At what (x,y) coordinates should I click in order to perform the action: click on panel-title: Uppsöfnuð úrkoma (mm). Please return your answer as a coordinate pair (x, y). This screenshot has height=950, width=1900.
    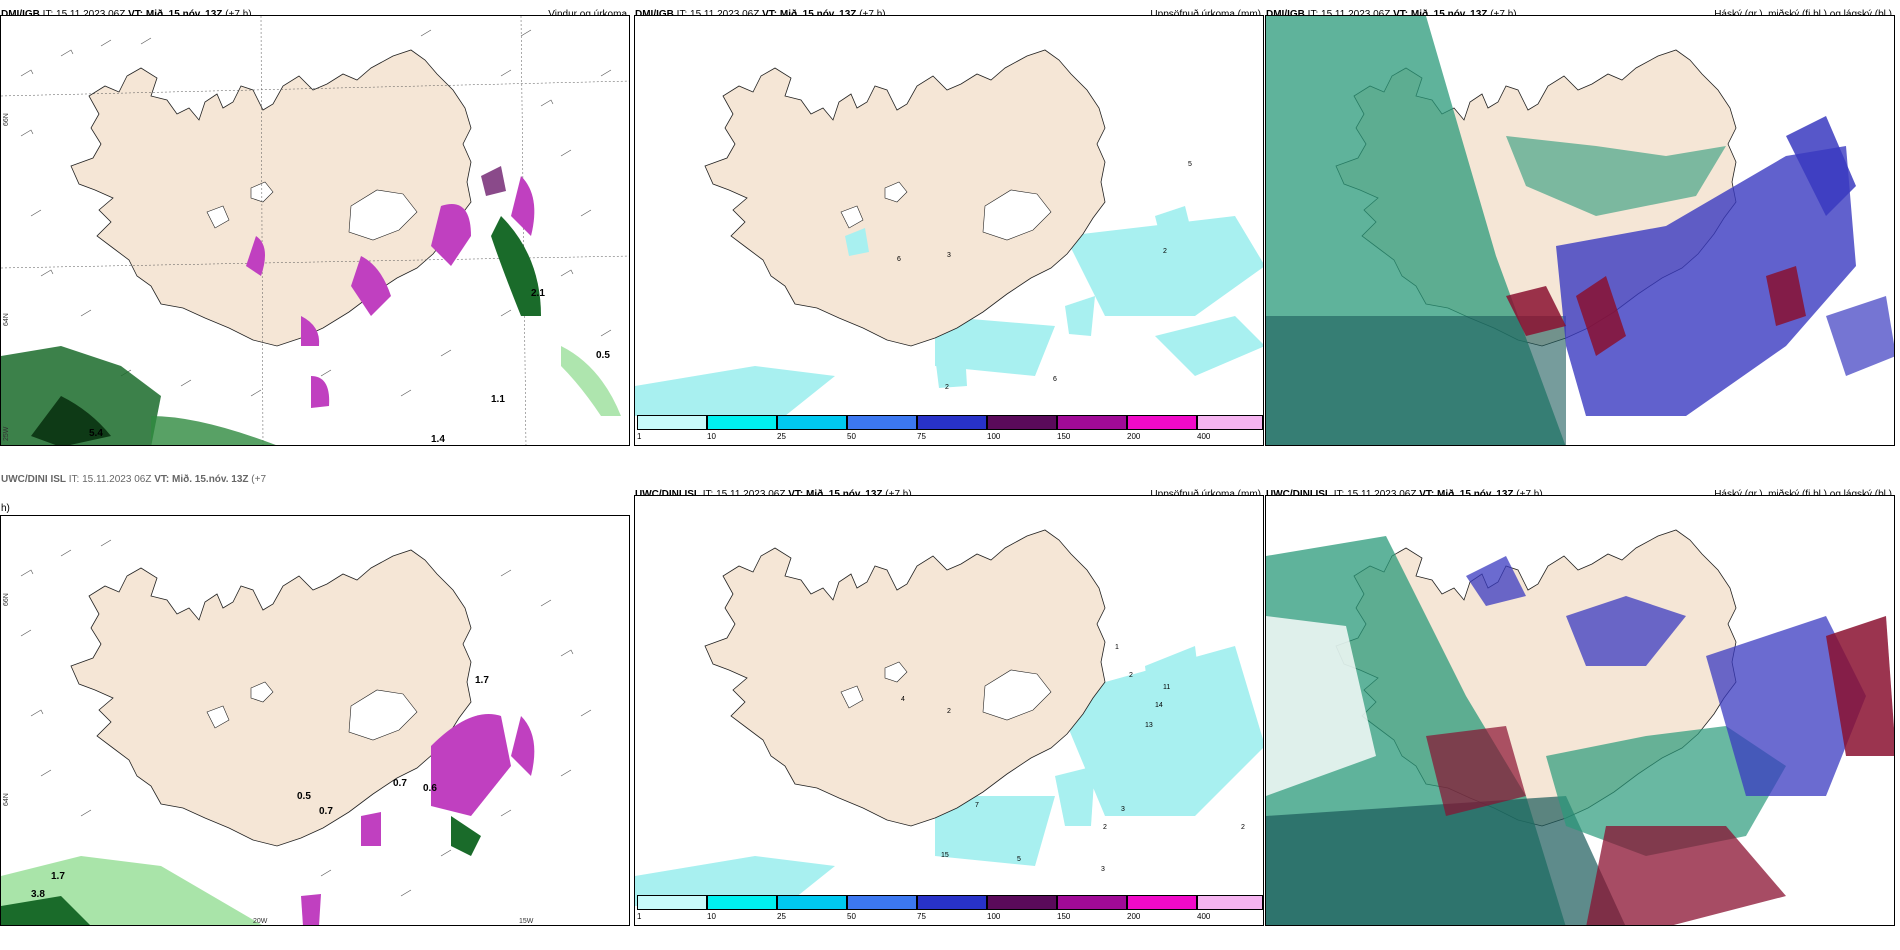
    Looking at the image, I should click on (1205, 14).